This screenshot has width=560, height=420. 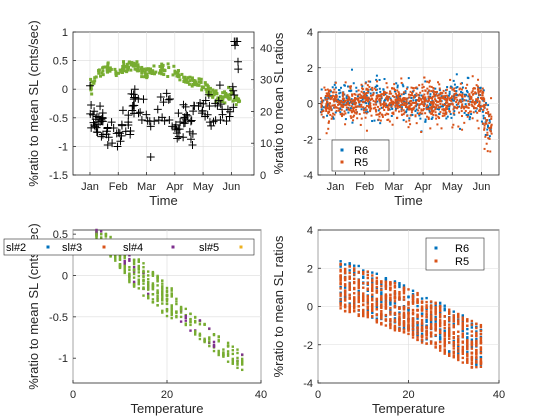 I want to click on x-tick-label: 0, so click(x=318, y=395).